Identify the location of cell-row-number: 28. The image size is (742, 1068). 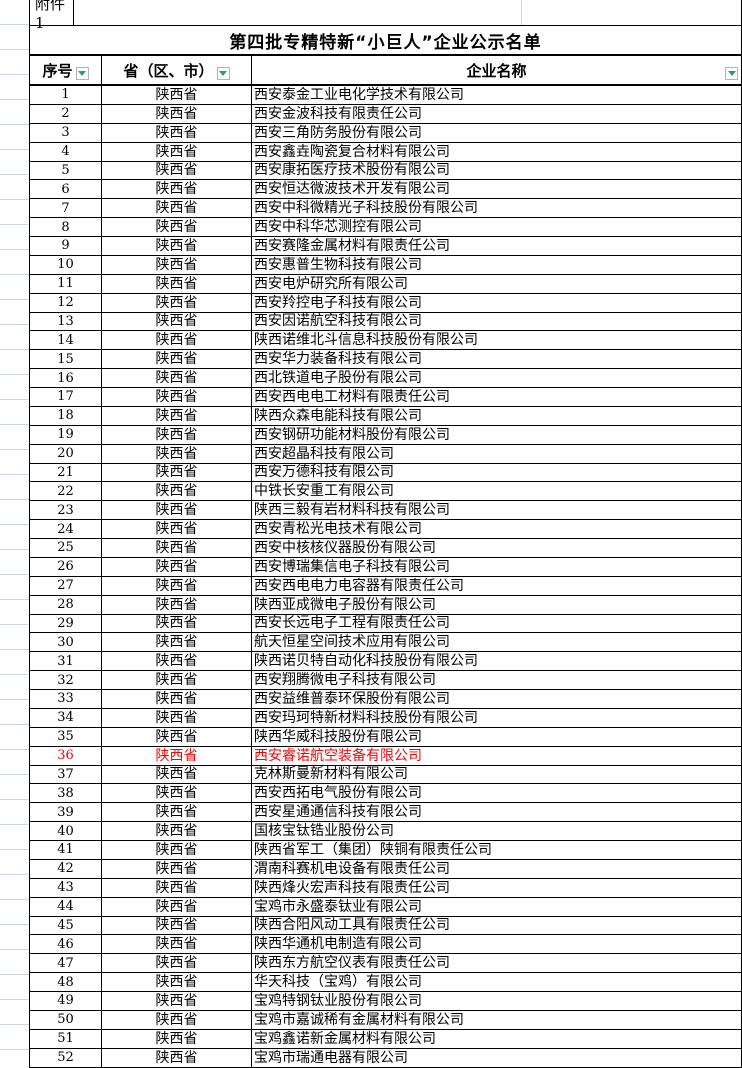
(65, 605).